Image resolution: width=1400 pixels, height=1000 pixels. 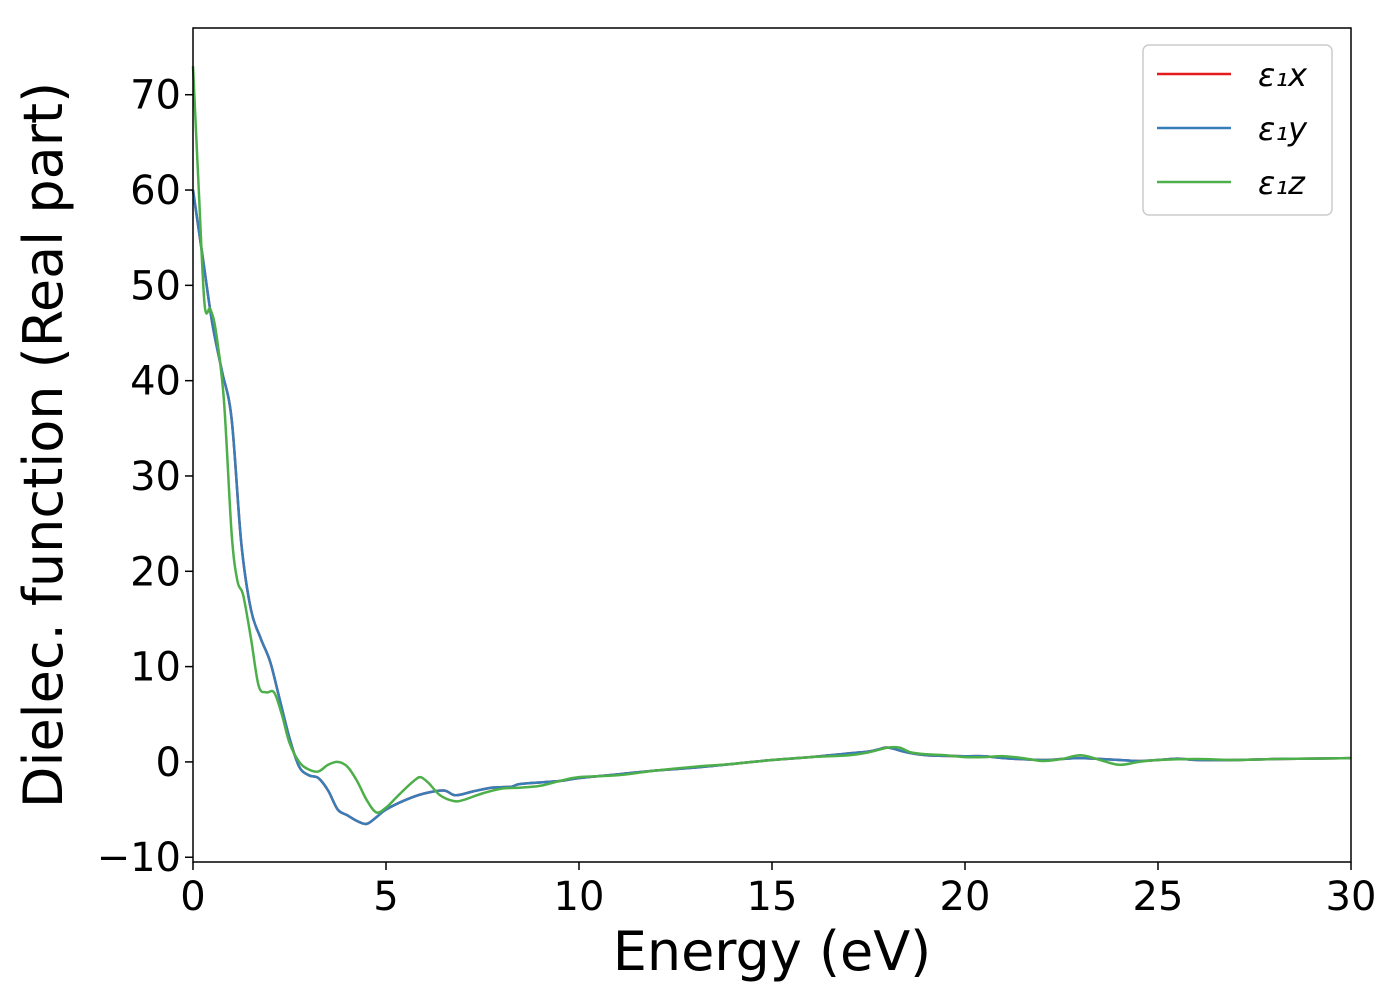 I want to click on x-tick-label: 20, so click(x=965, y=897).